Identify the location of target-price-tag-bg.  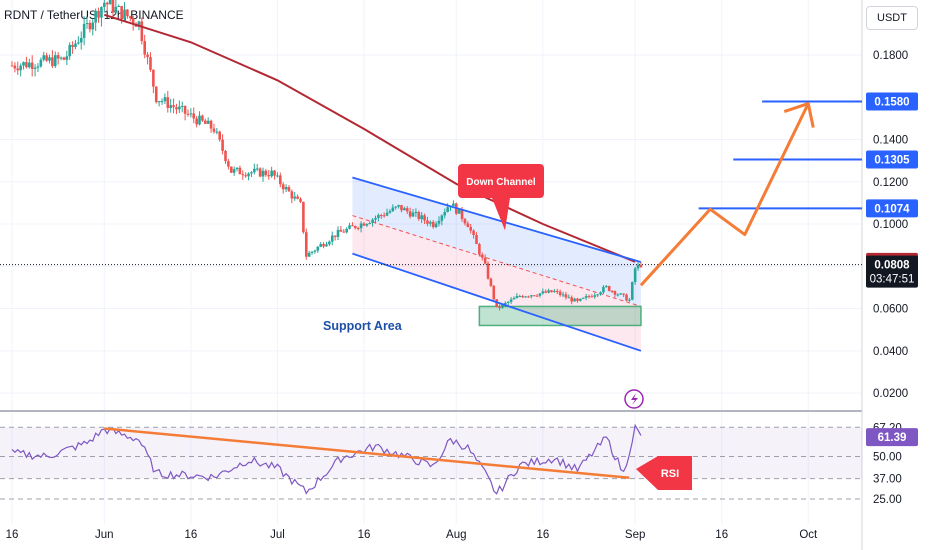
(892, 208).